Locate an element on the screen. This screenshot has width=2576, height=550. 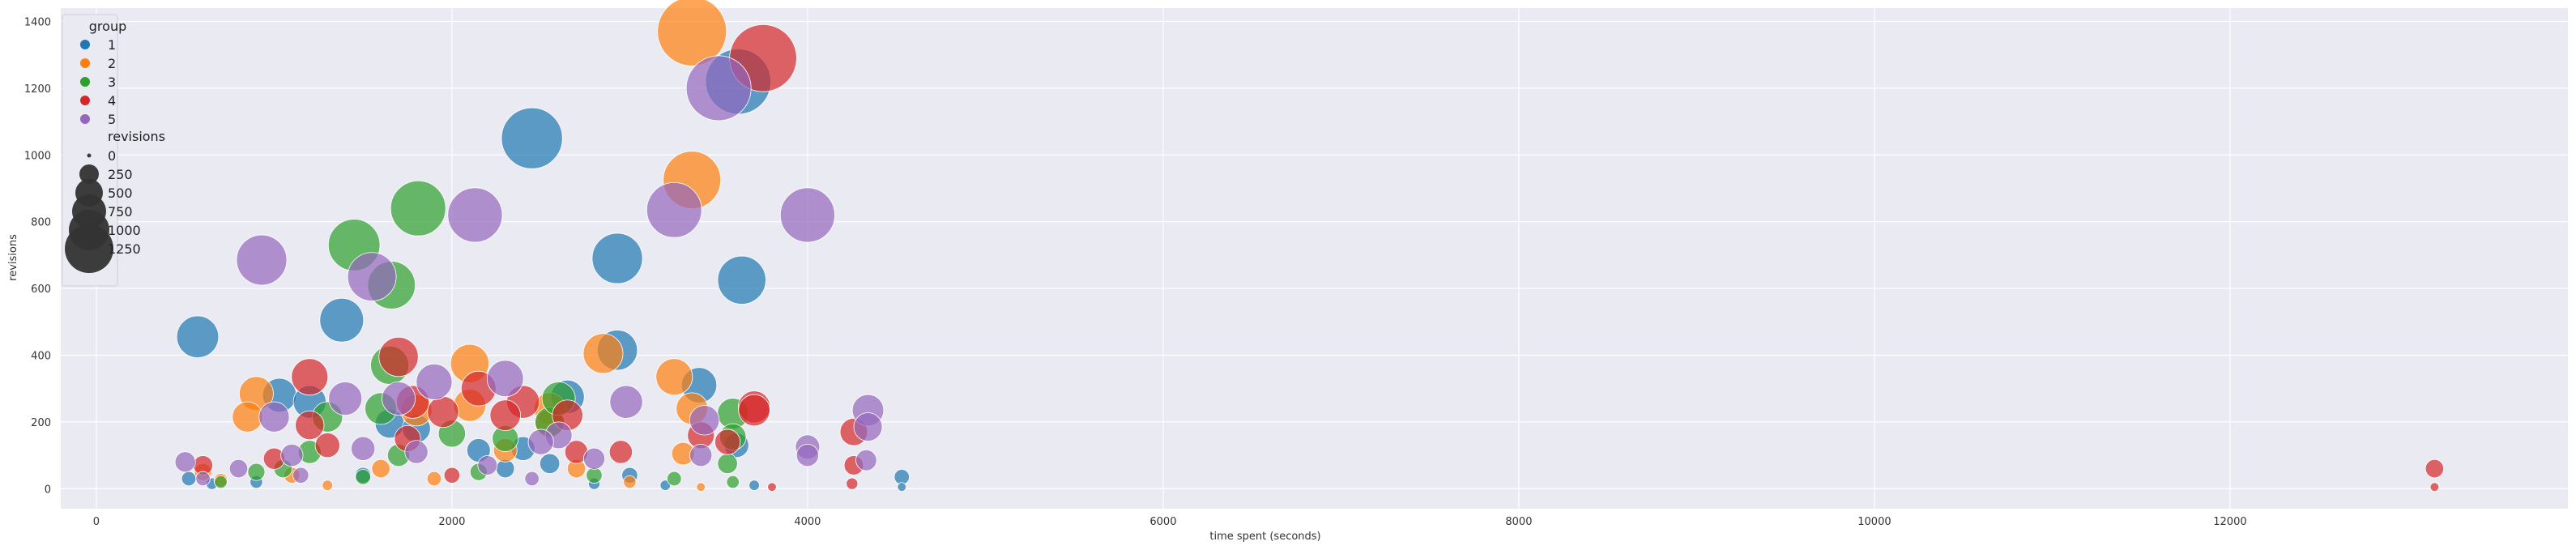
x-tick-label: 2000 is located at coordinates (452, 522).